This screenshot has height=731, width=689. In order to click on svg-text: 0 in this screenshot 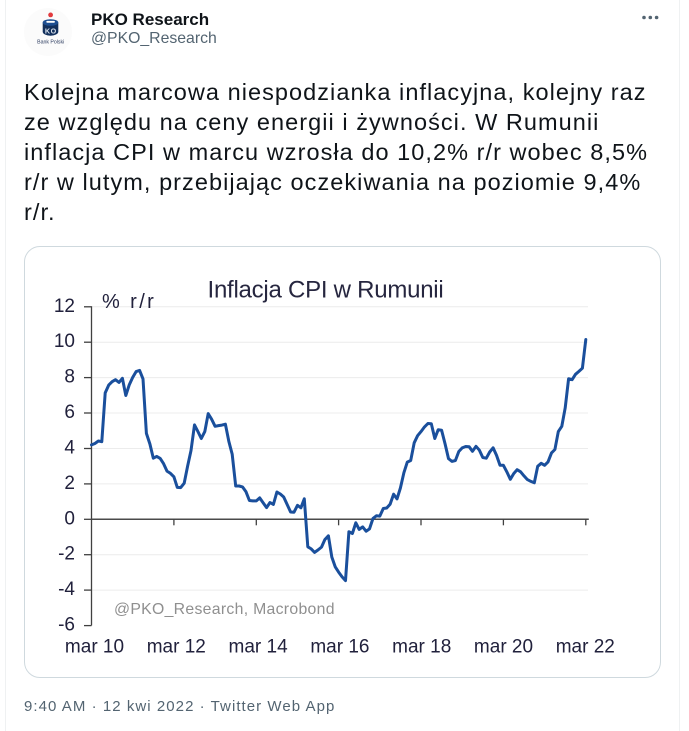, I will do `click(69, 518)`.